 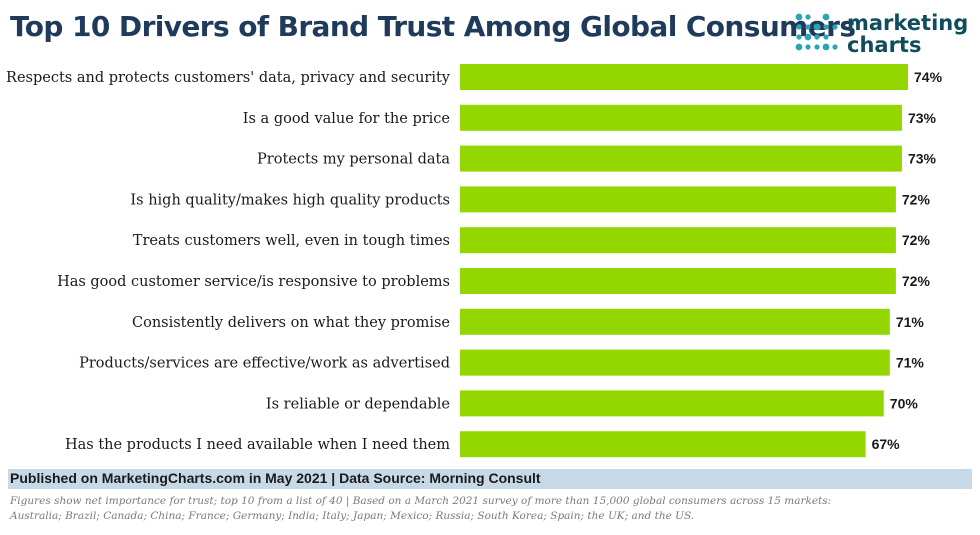 What do you see at coordinates (884, 45) in the screenshot?
I see `logo-line-2: charts` at bounding box center [884, 45].